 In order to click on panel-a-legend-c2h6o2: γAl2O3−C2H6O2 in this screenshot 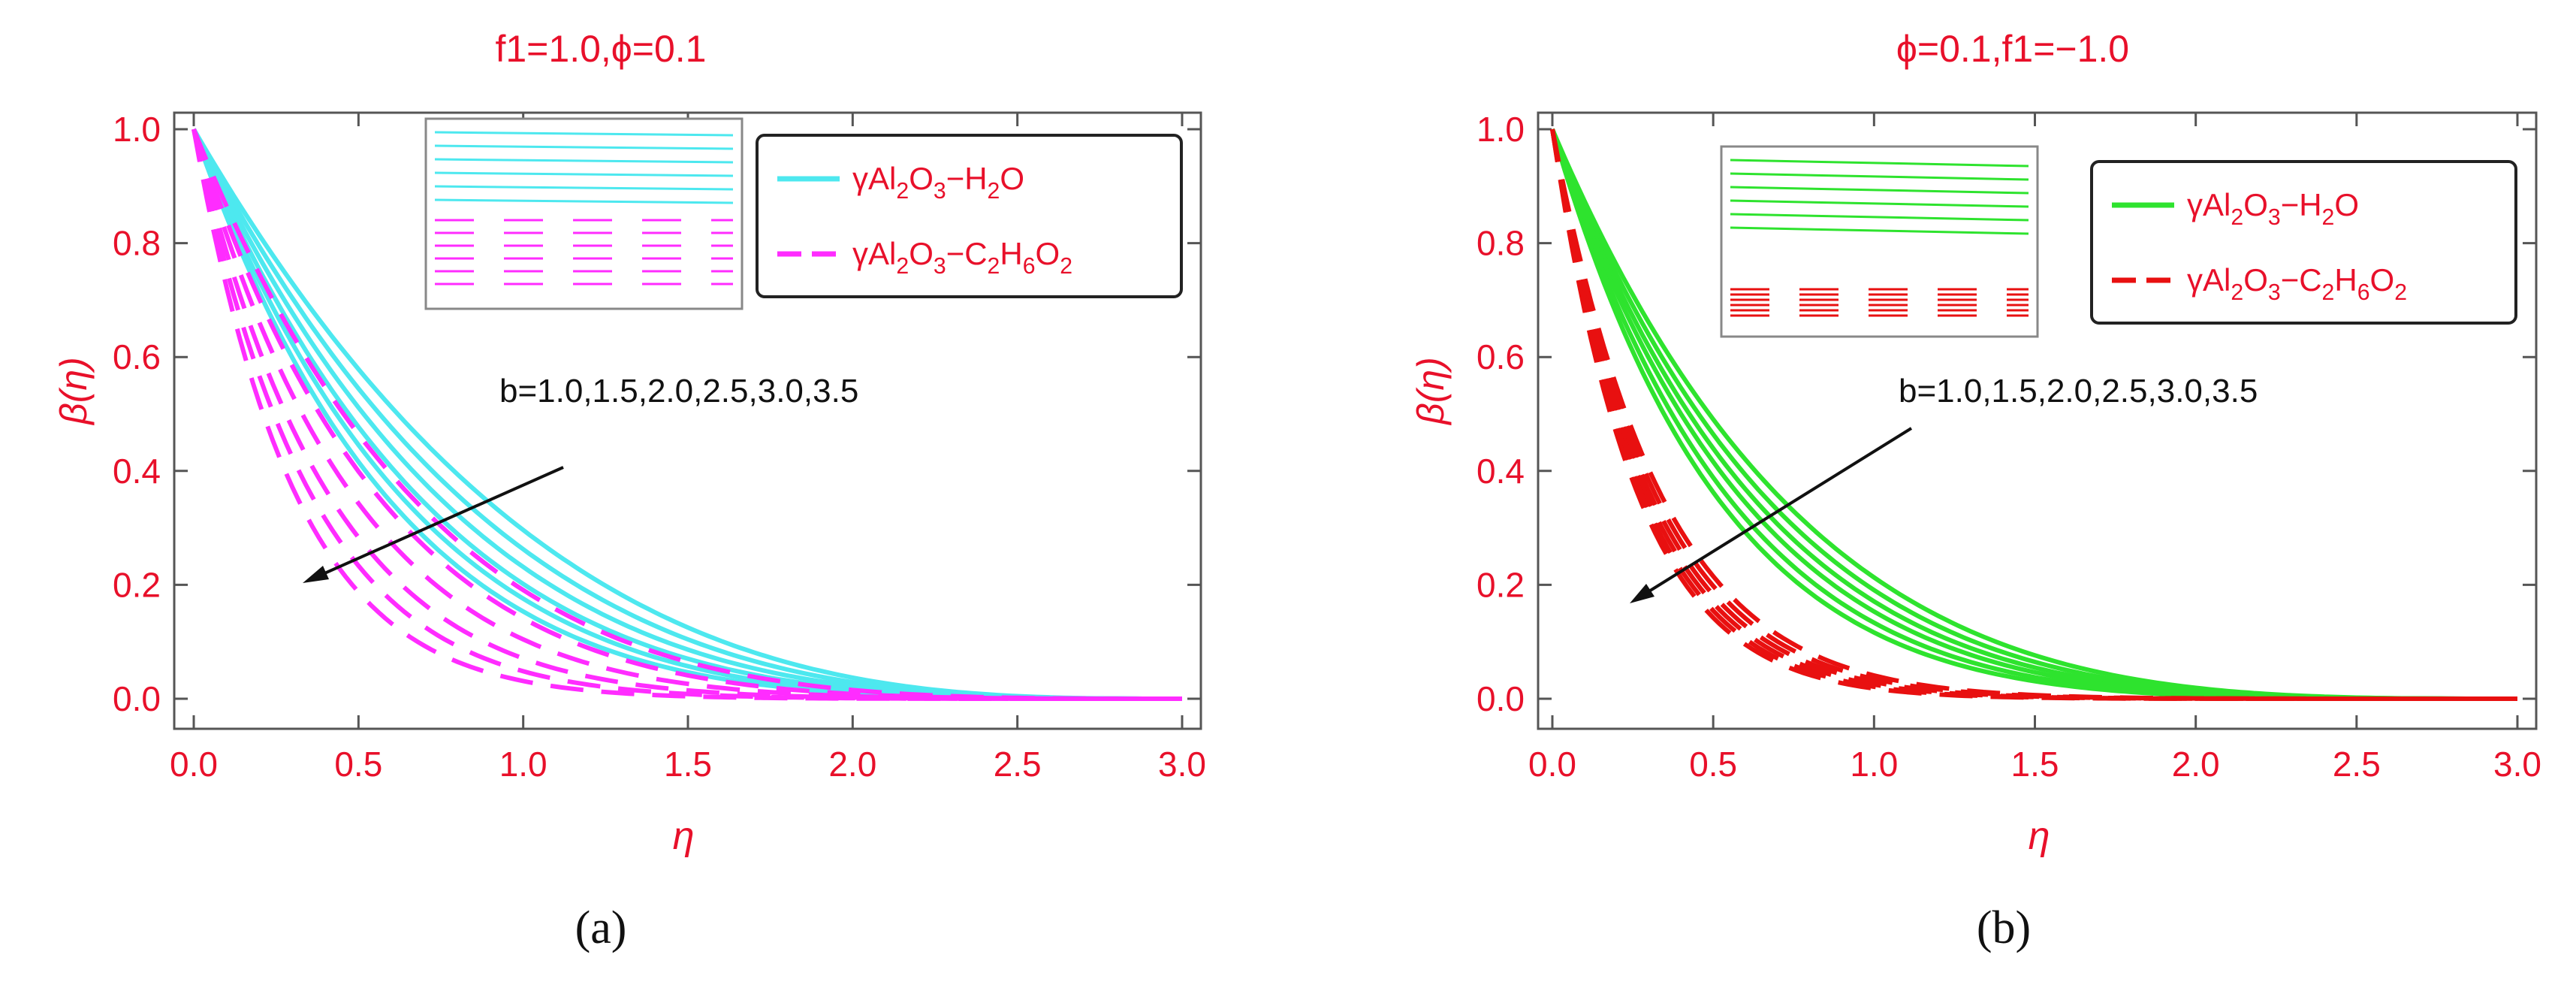, I will do `click(962, 257)`.